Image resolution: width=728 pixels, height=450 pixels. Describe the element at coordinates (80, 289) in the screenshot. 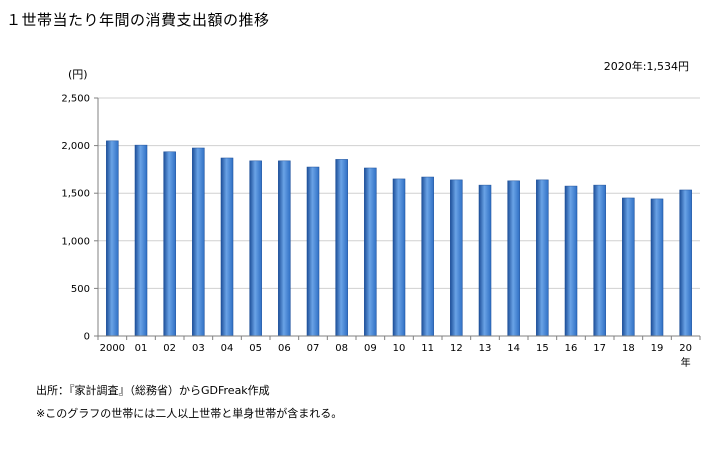

I see `y-tick-label: 500` at that location.